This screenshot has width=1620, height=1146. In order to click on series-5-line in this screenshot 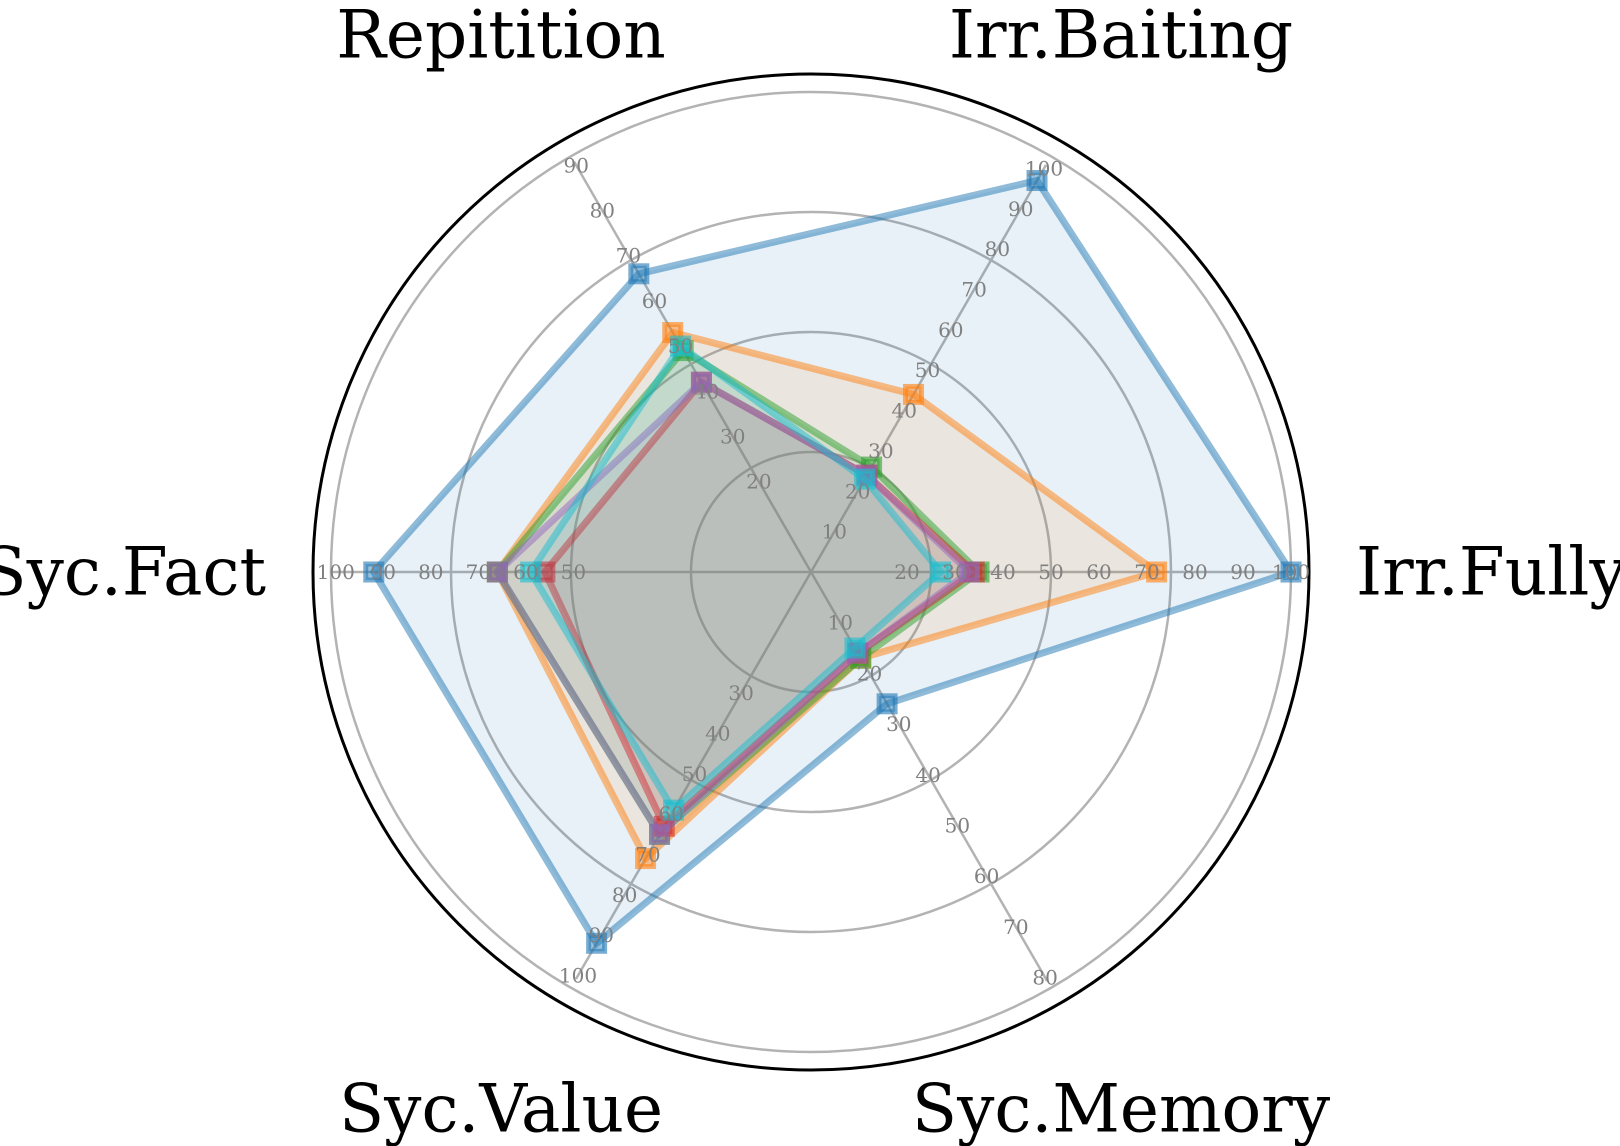, I will do `click(733, 608)`.